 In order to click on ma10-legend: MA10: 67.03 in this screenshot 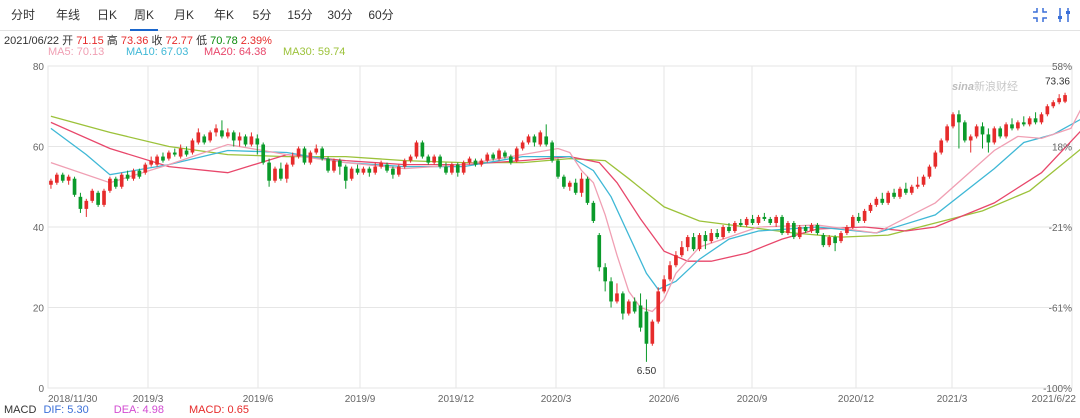, I will do `click(157, 52)`.